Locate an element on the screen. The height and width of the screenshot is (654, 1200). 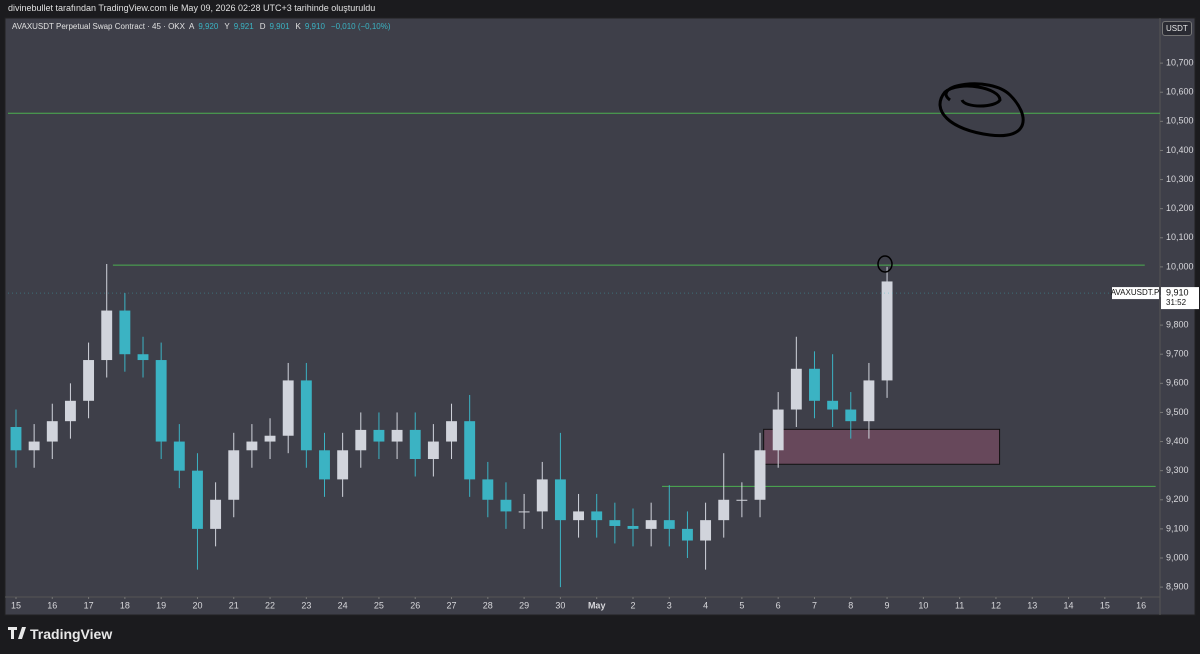
y-tick-label: 10,500 is located at coordinates (1180, 121).